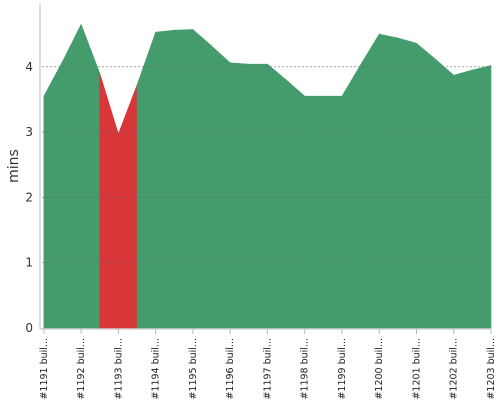 This screenshot has height=404, width=500. I want to click on y-tick-label: 0, so click(29, 328).